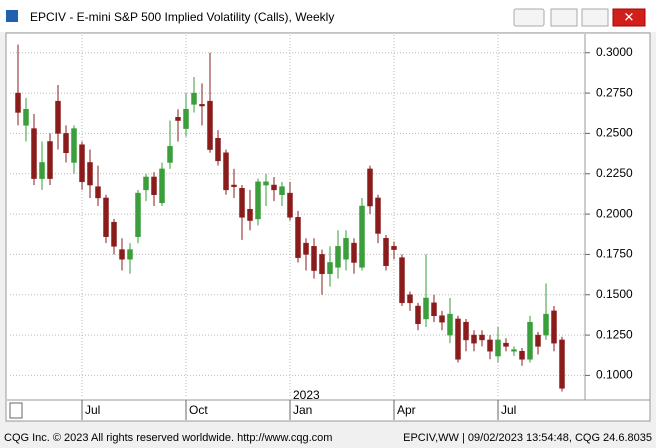 This screenshot has height=448, width=656. I want to click on y-tick-label: 0.1000, so click(614, 375).